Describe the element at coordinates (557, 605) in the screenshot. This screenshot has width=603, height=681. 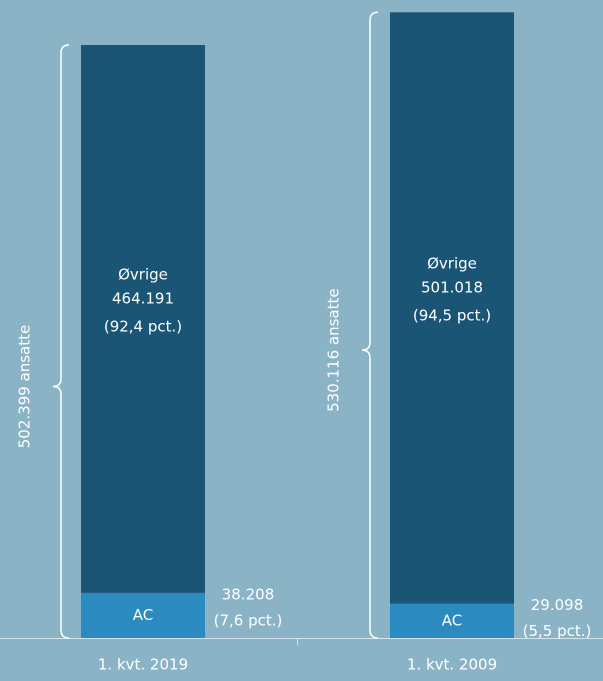
I see `value-label: 29.098` at that location.